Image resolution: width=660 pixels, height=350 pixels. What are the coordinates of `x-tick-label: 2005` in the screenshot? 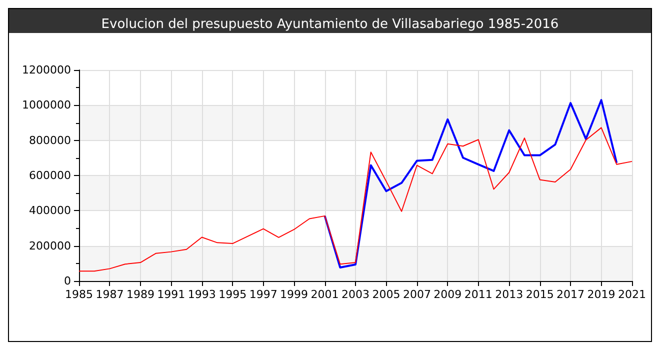 It's located at (386, 294).